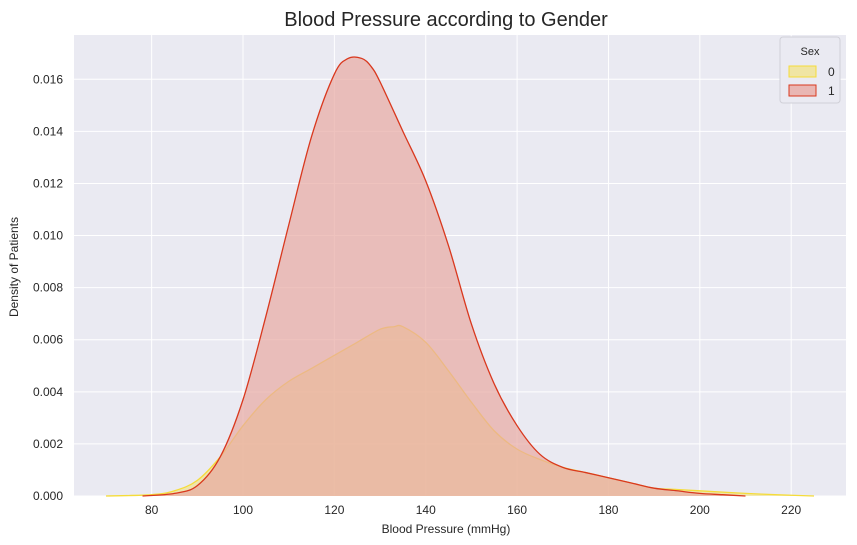  Describe the element at coordinates (811, 81) in the screenshot. I see `legend-entries: 01` at that location.